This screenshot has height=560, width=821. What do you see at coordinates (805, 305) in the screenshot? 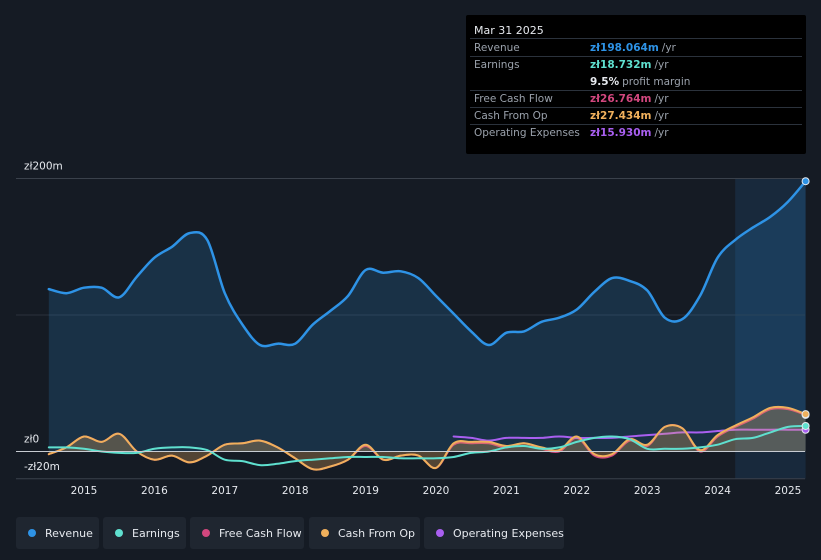
I see `end-markers` at bounding box center [805, 305].